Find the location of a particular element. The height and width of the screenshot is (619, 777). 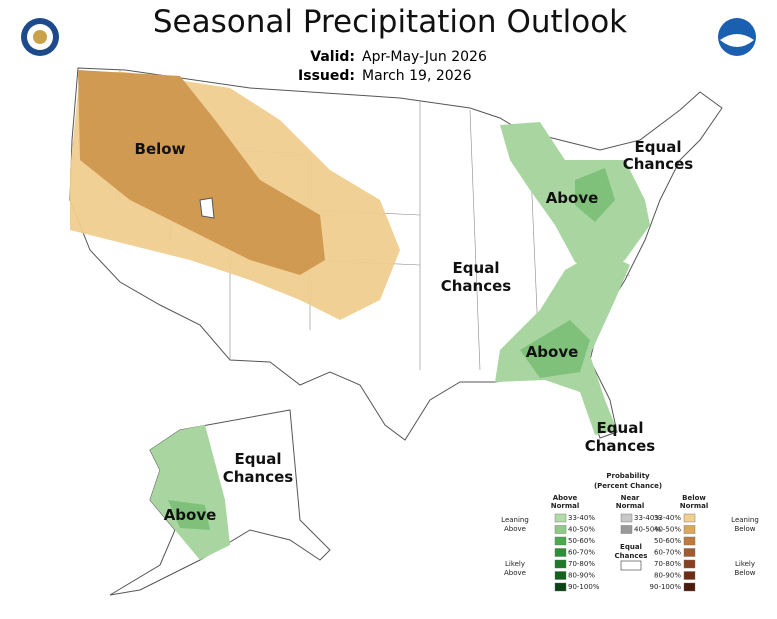

legend-title: Probability (Percent Chance) is located at coordinates (628, 481).